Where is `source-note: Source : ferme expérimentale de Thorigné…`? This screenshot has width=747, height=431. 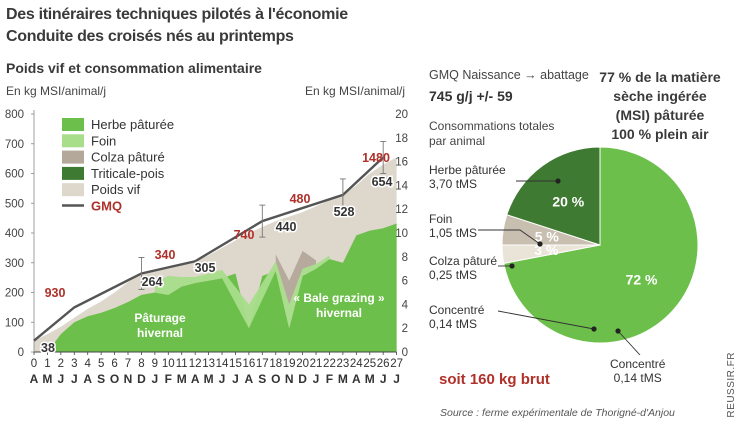
source-note: Source : ferme expérimentale de Thorigné… is located at coordinates (557, 413).